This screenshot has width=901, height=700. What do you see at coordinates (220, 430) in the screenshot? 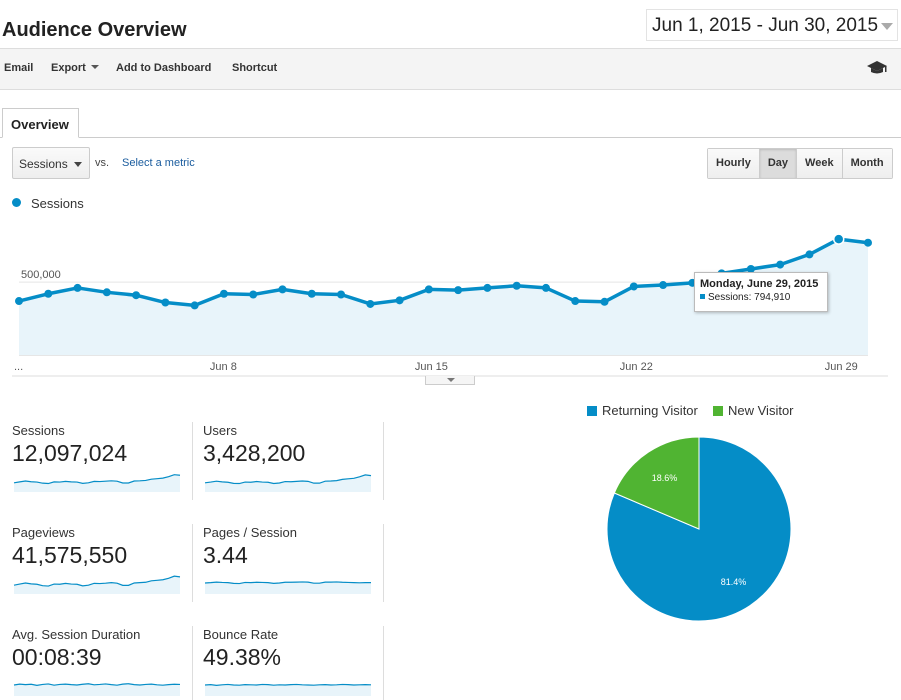
I see `kpi-label: Users` at bounding box center [220, 430].